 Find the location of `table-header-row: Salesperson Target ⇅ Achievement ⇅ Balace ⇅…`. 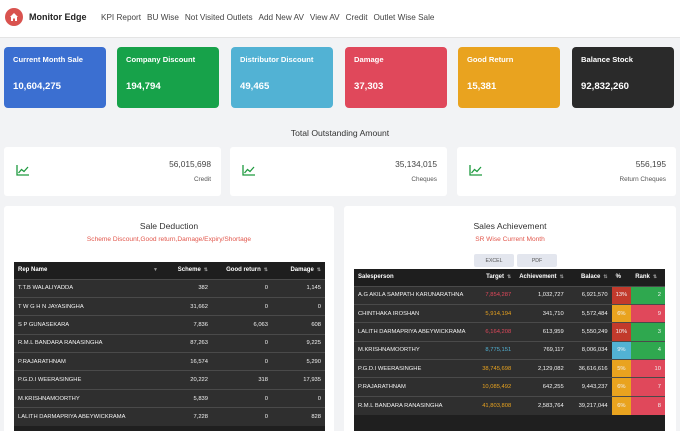

table-header-row: Salesperson Target ⇅ Achievement ⇅ Balace ⇅… is located at coordinates (509, 277).